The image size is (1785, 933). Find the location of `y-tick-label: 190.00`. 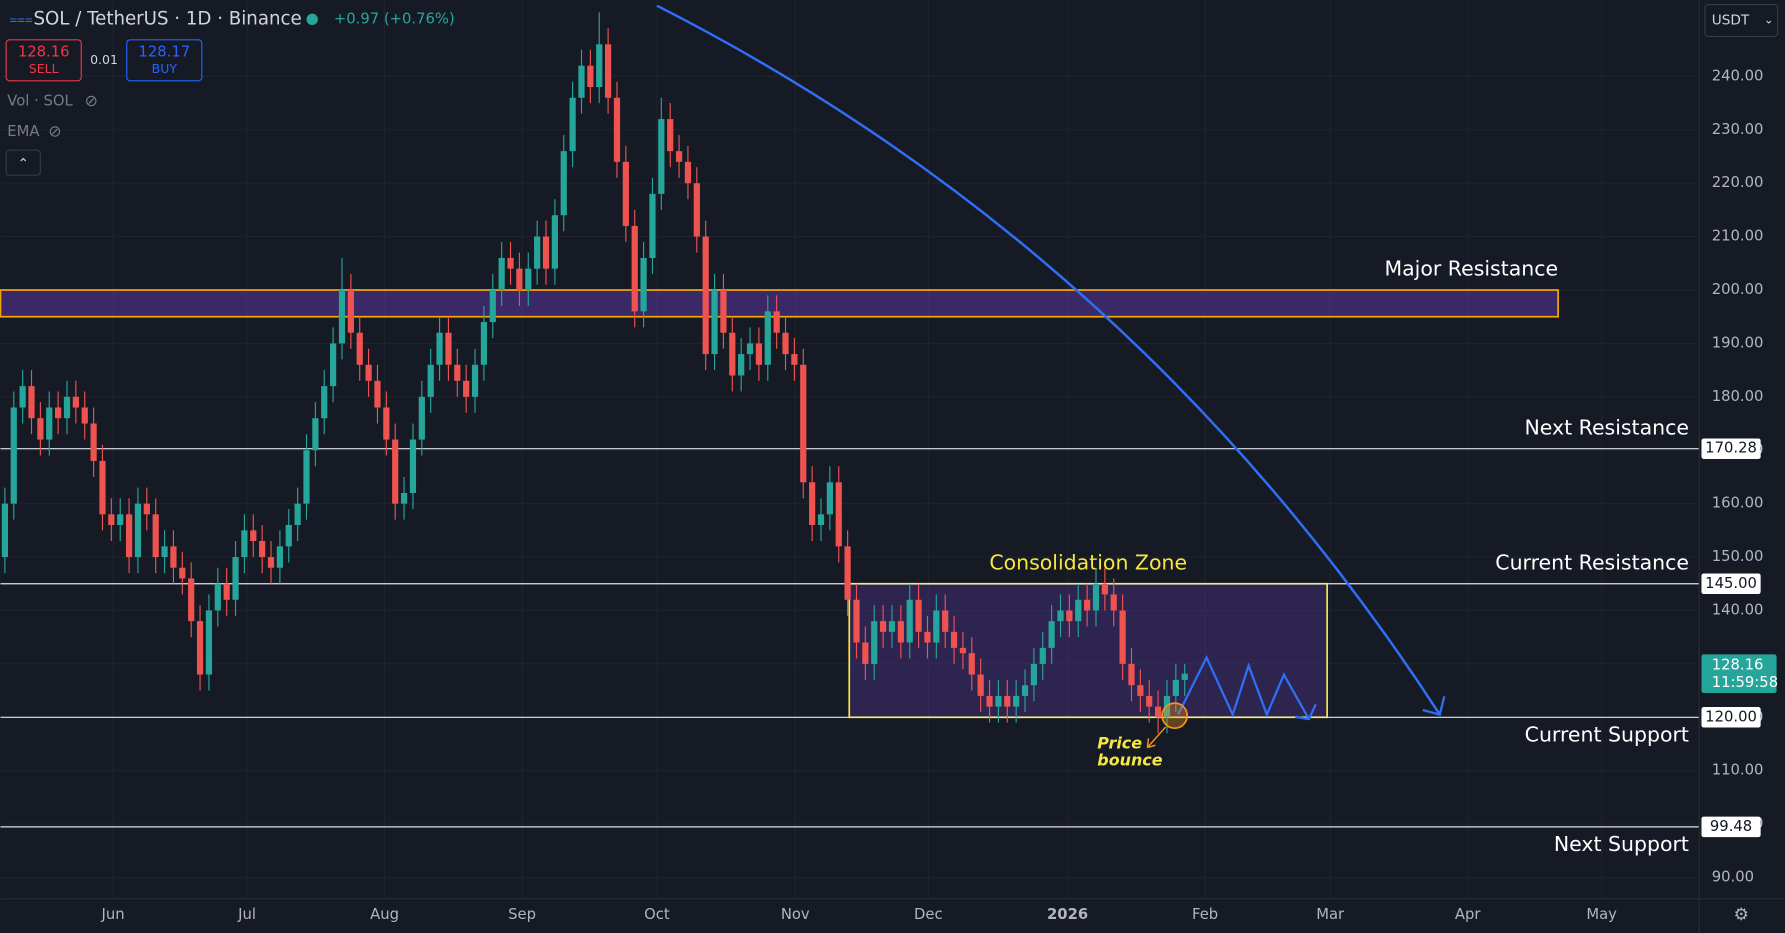

y-tick-label: 190.00 is located at coordinates (1738, 342).